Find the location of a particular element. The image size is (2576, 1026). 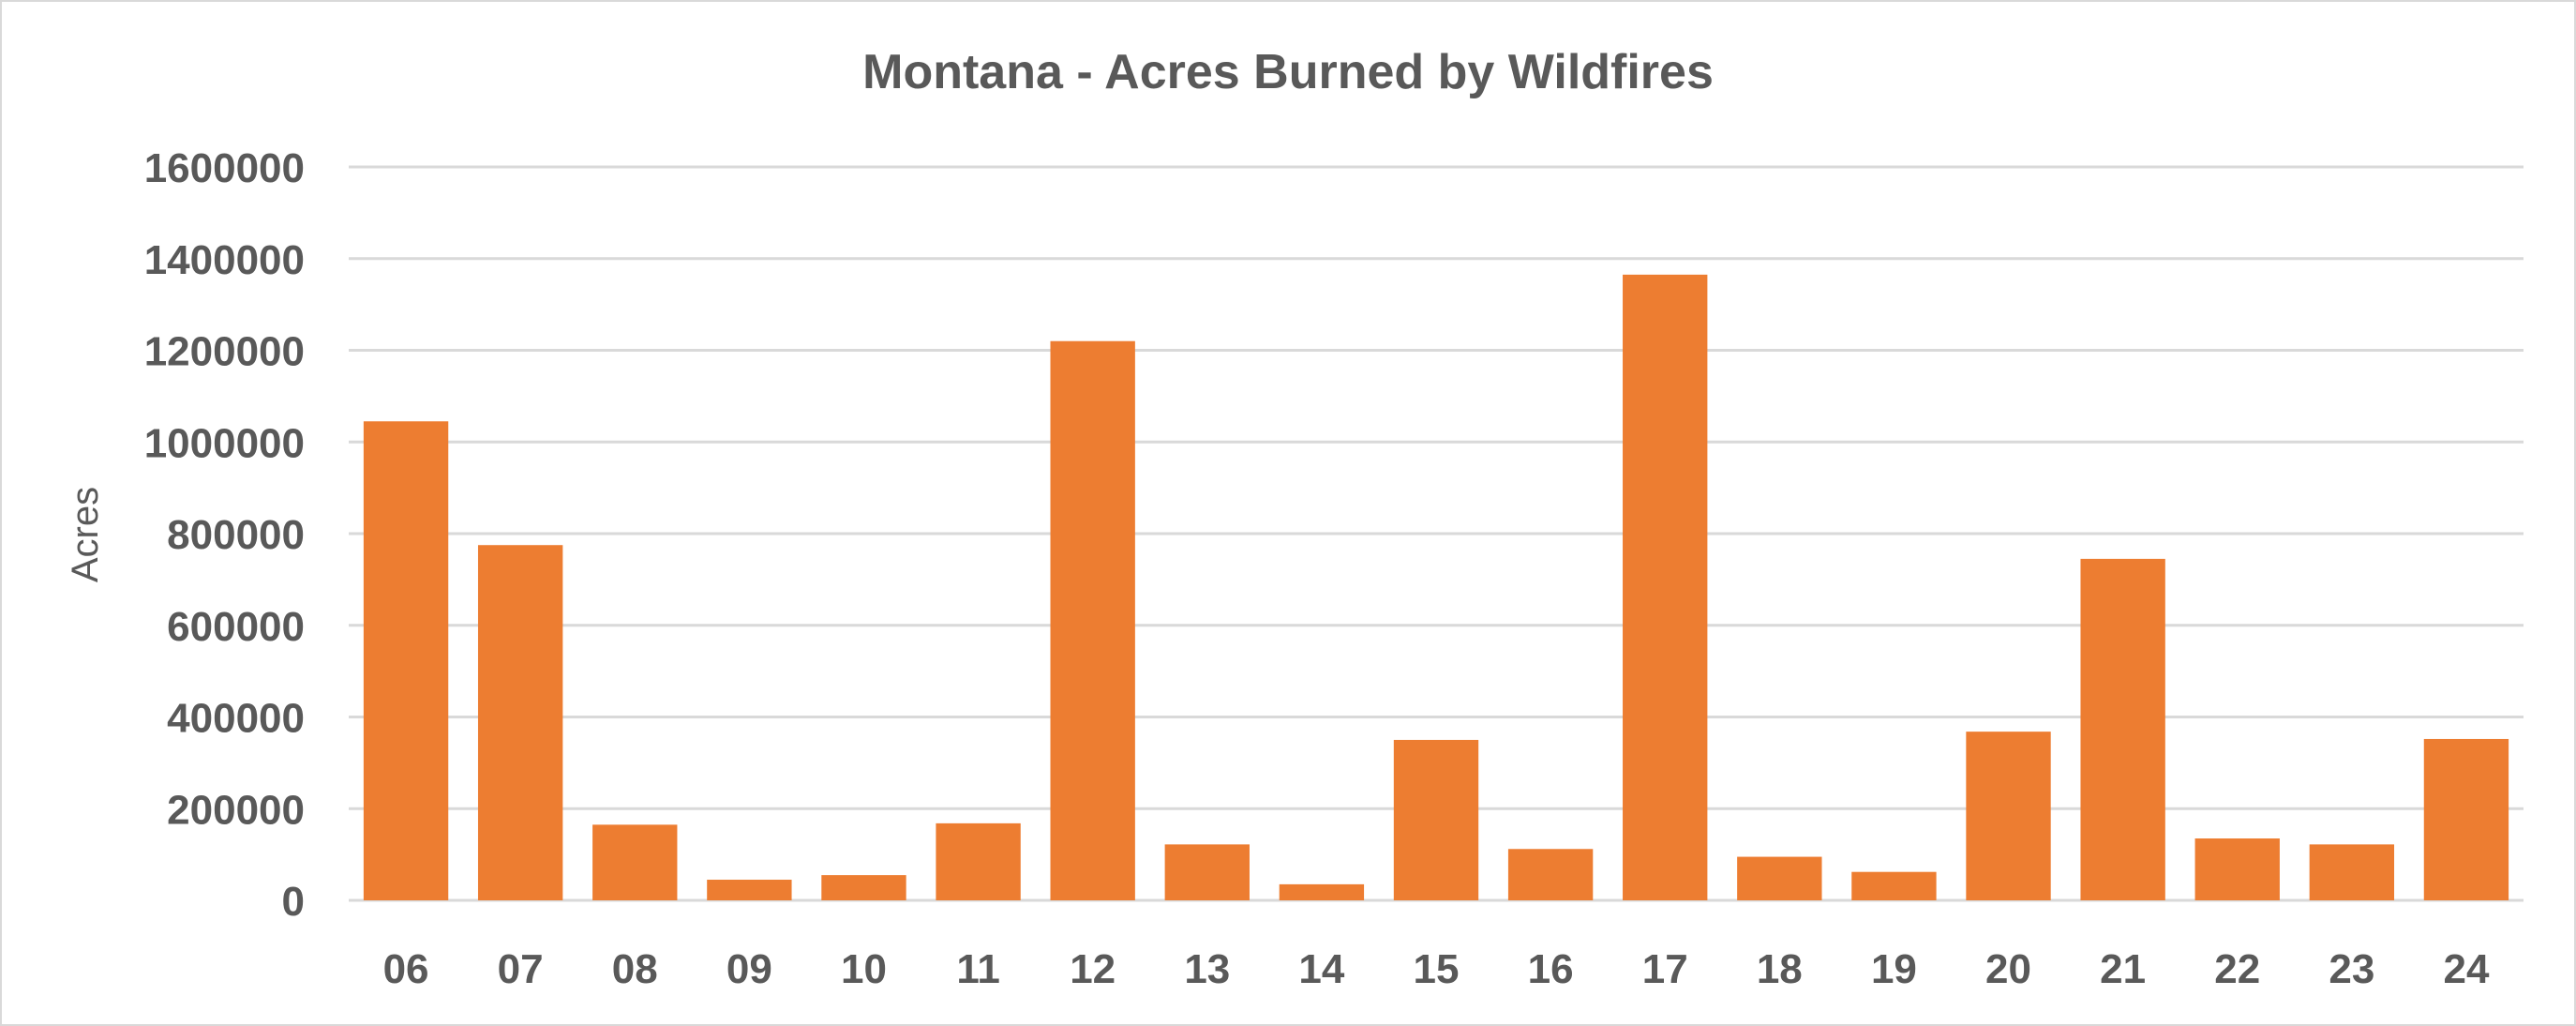

x-tick-label: 16 is located at coordinates (1551, 969).